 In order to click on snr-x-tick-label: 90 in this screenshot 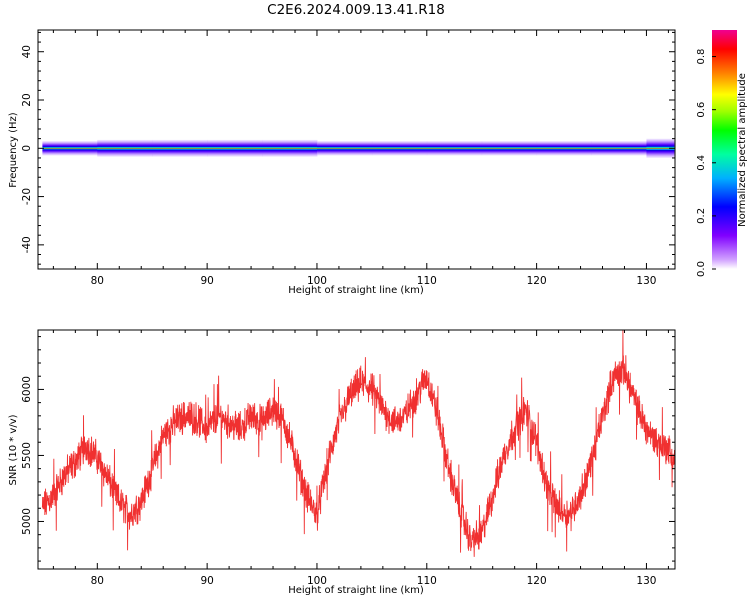, I will do `click(206, 581)`.